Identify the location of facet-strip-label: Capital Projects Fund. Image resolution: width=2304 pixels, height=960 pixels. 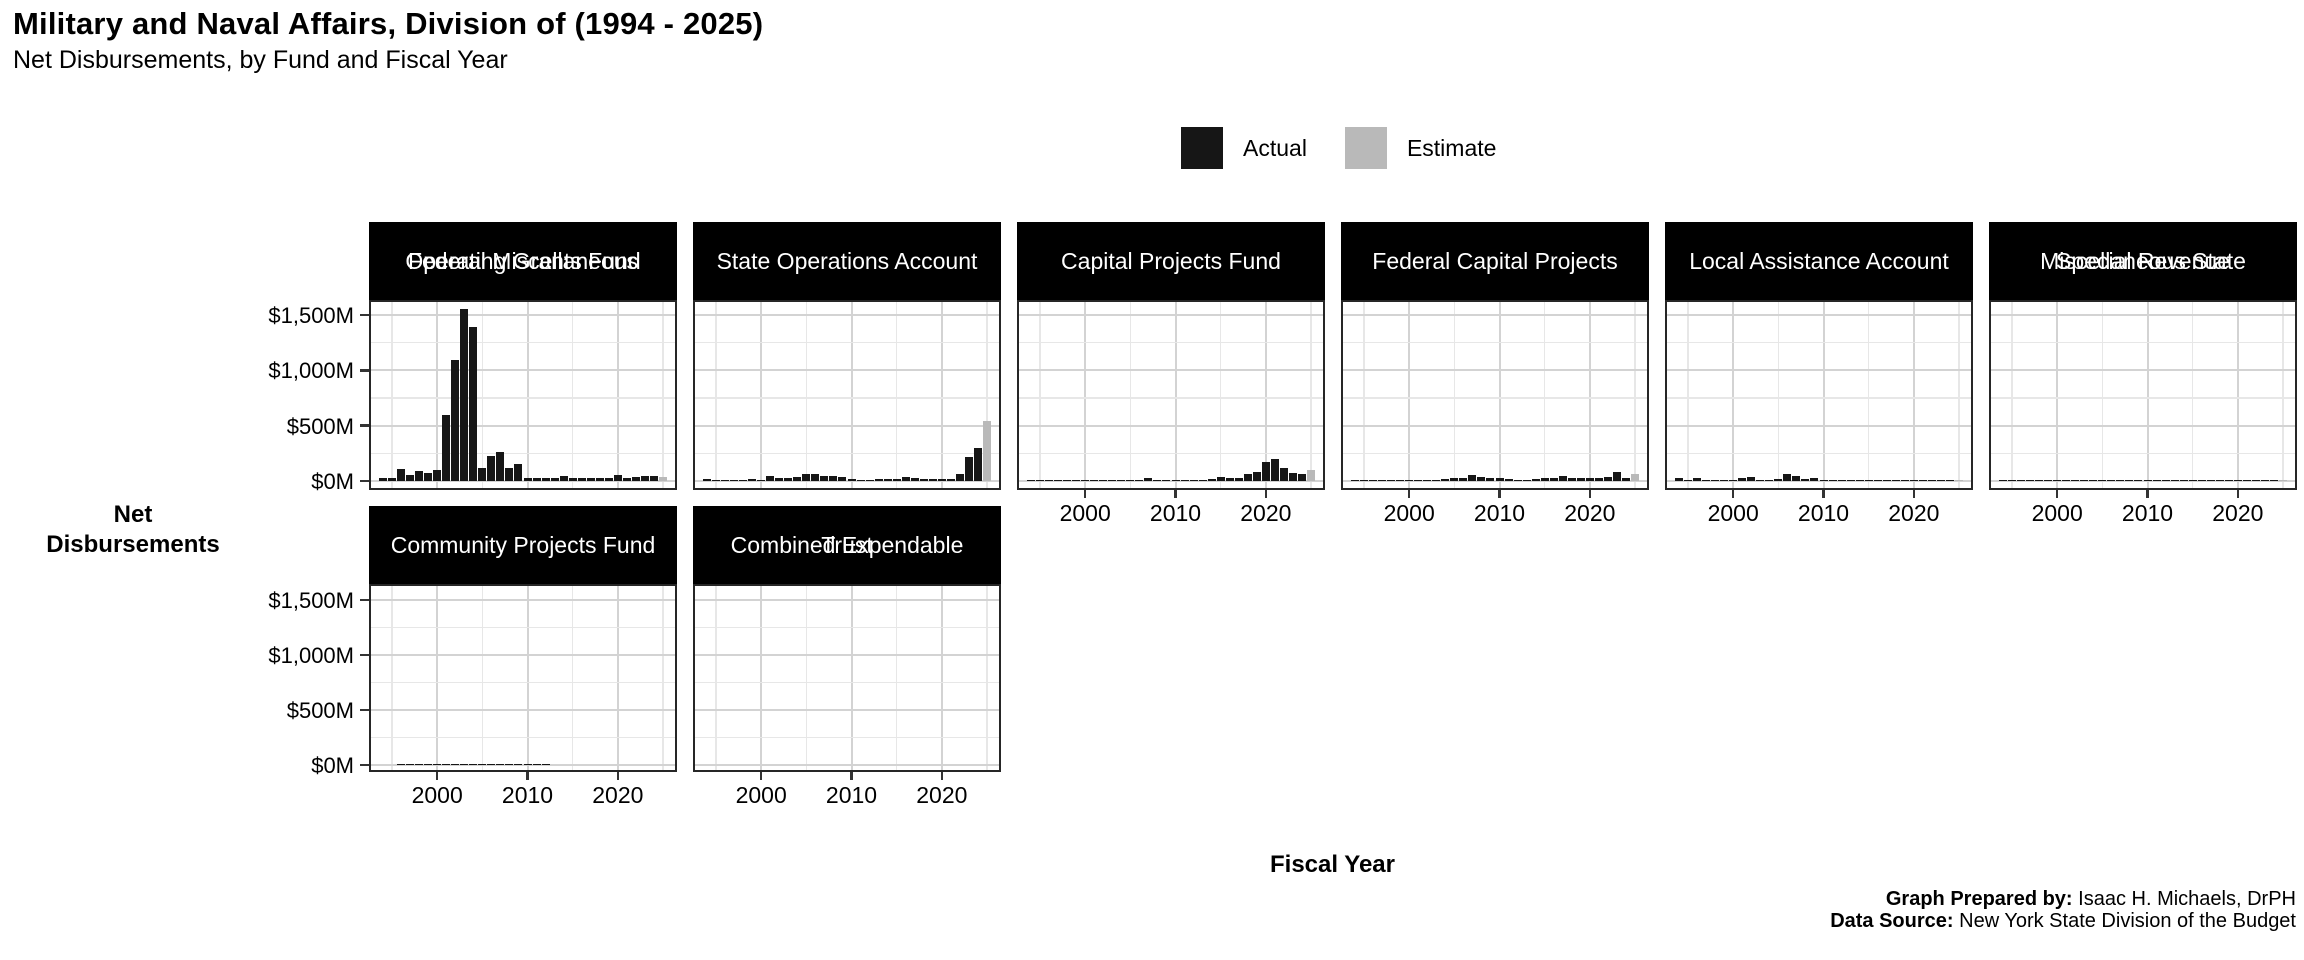
(1171, 260).